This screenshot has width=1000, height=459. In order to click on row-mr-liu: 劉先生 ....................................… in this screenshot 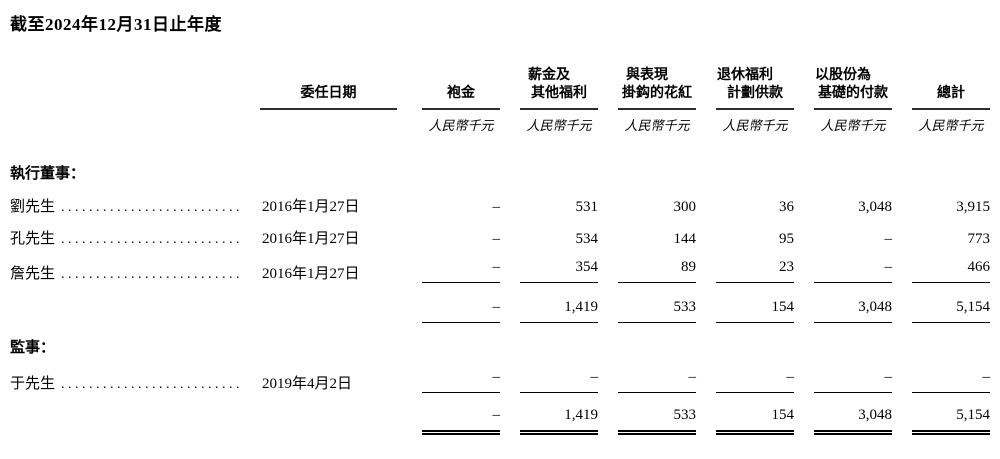, I will do `click(500, 205)`.